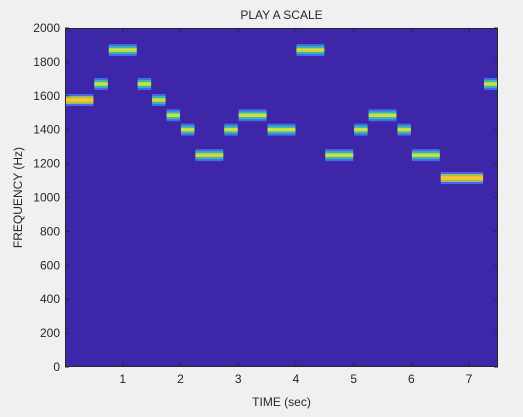 Image resolution: width=523 pixels, height=417 pixels. I want to click on x-tick-label: 4, so click(296, 379).